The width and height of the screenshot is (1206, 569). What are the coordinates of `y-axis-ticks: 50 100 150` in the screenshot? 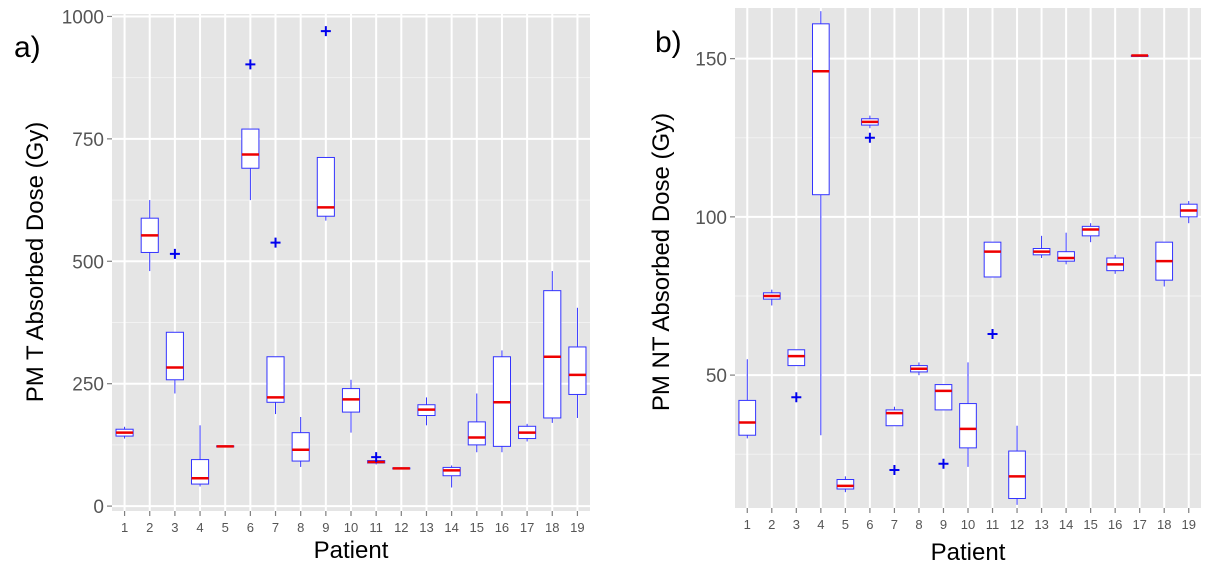 It's located at (715, 218).